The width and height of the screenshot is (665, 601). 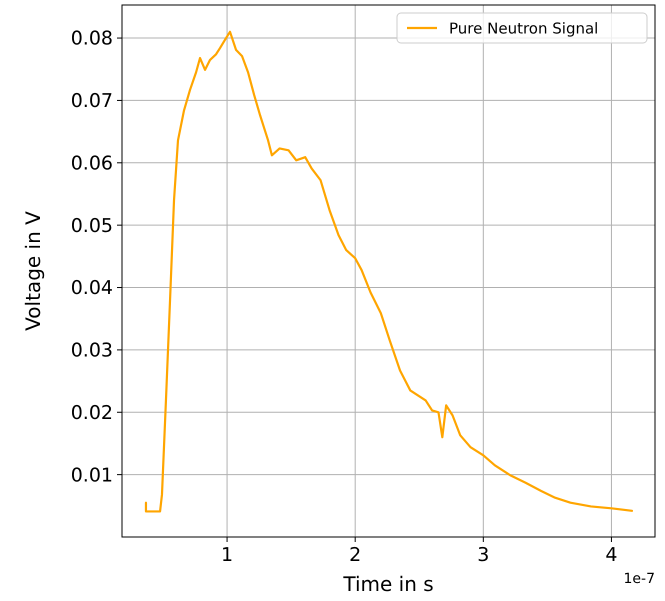 I want to click on y-tick-label: 0.06, so click(x=91, y=163).